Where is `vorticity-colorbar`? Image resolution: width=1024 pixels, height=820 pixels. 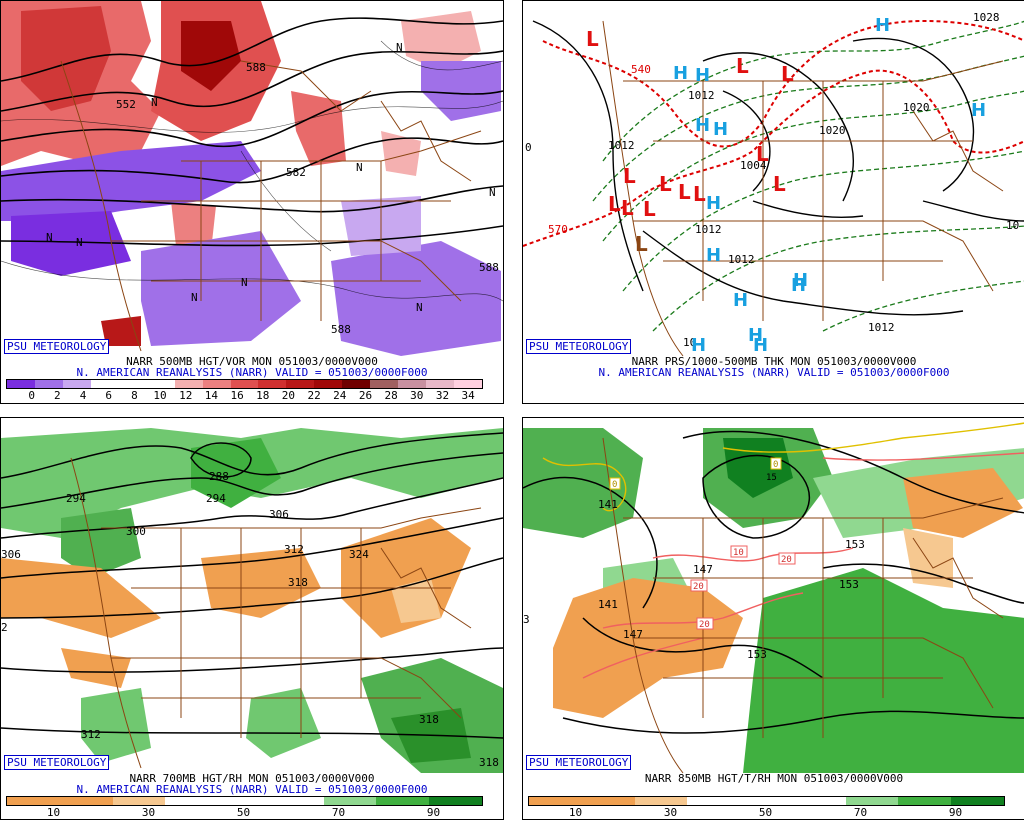 vorticity-colorbar is located at coordinates (244, 384).